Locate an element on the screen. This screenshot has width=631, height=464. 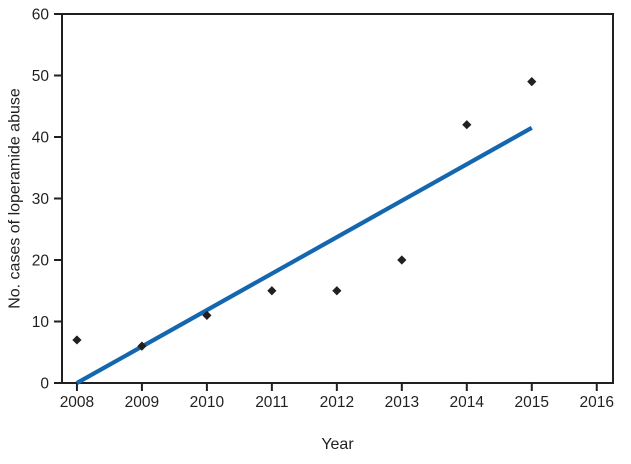
data-point-2011 is located at coordinates (272, 291).